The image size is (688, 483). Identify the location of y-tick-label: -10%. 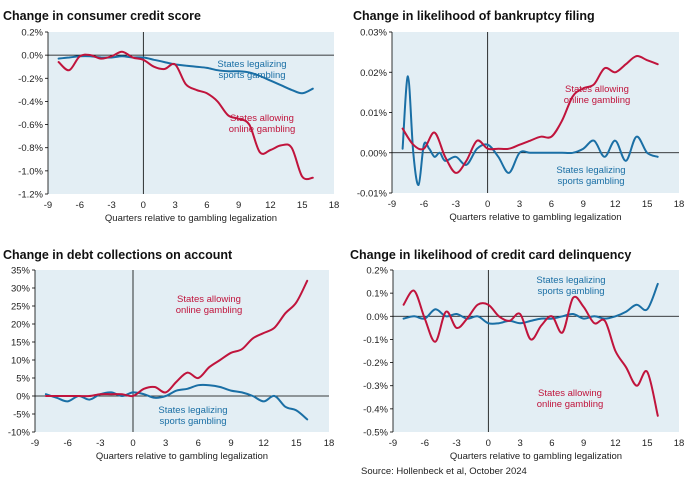
(19, 433).